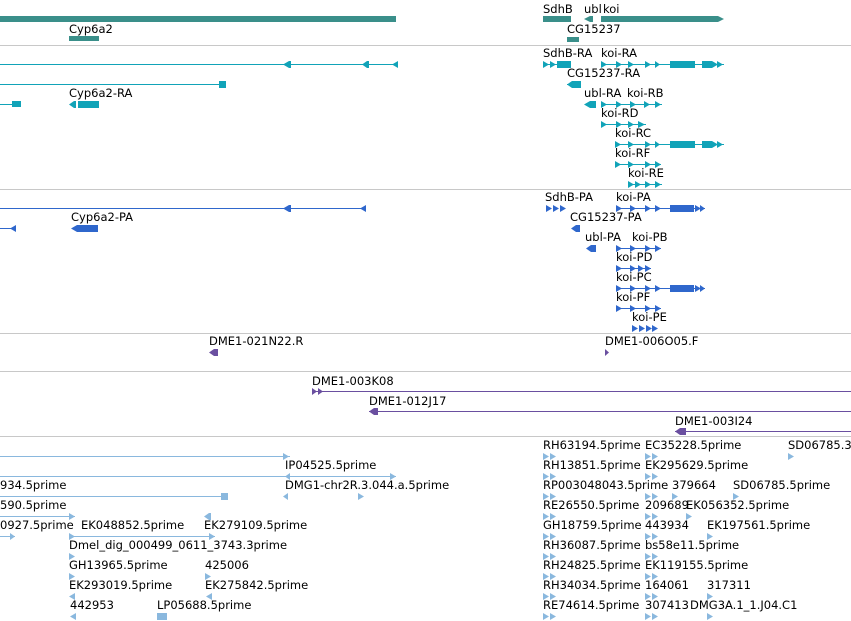  I want to click on feature-label: SD06785.3, so click(819, 445).